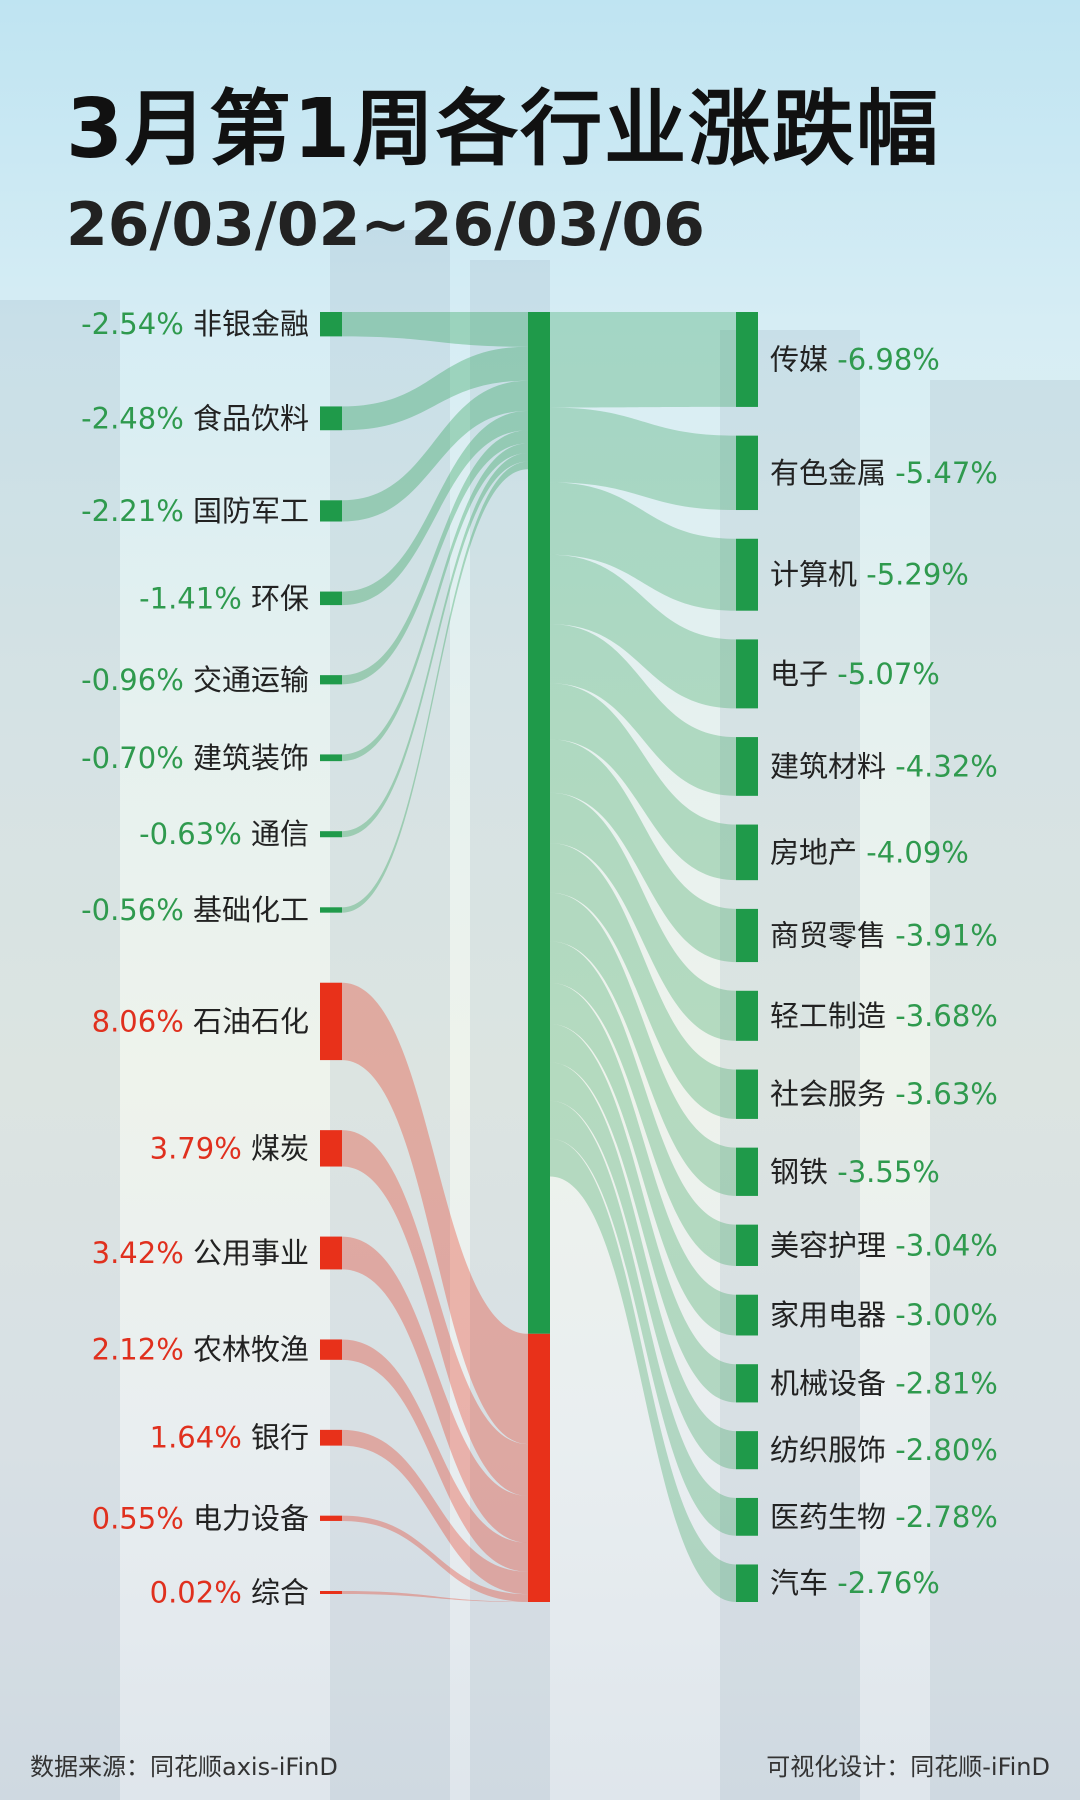  Describe the element at coordinates (884, 473) in the screenshot. I see `right-label-2: 有色金属 -5.47%` at that location.